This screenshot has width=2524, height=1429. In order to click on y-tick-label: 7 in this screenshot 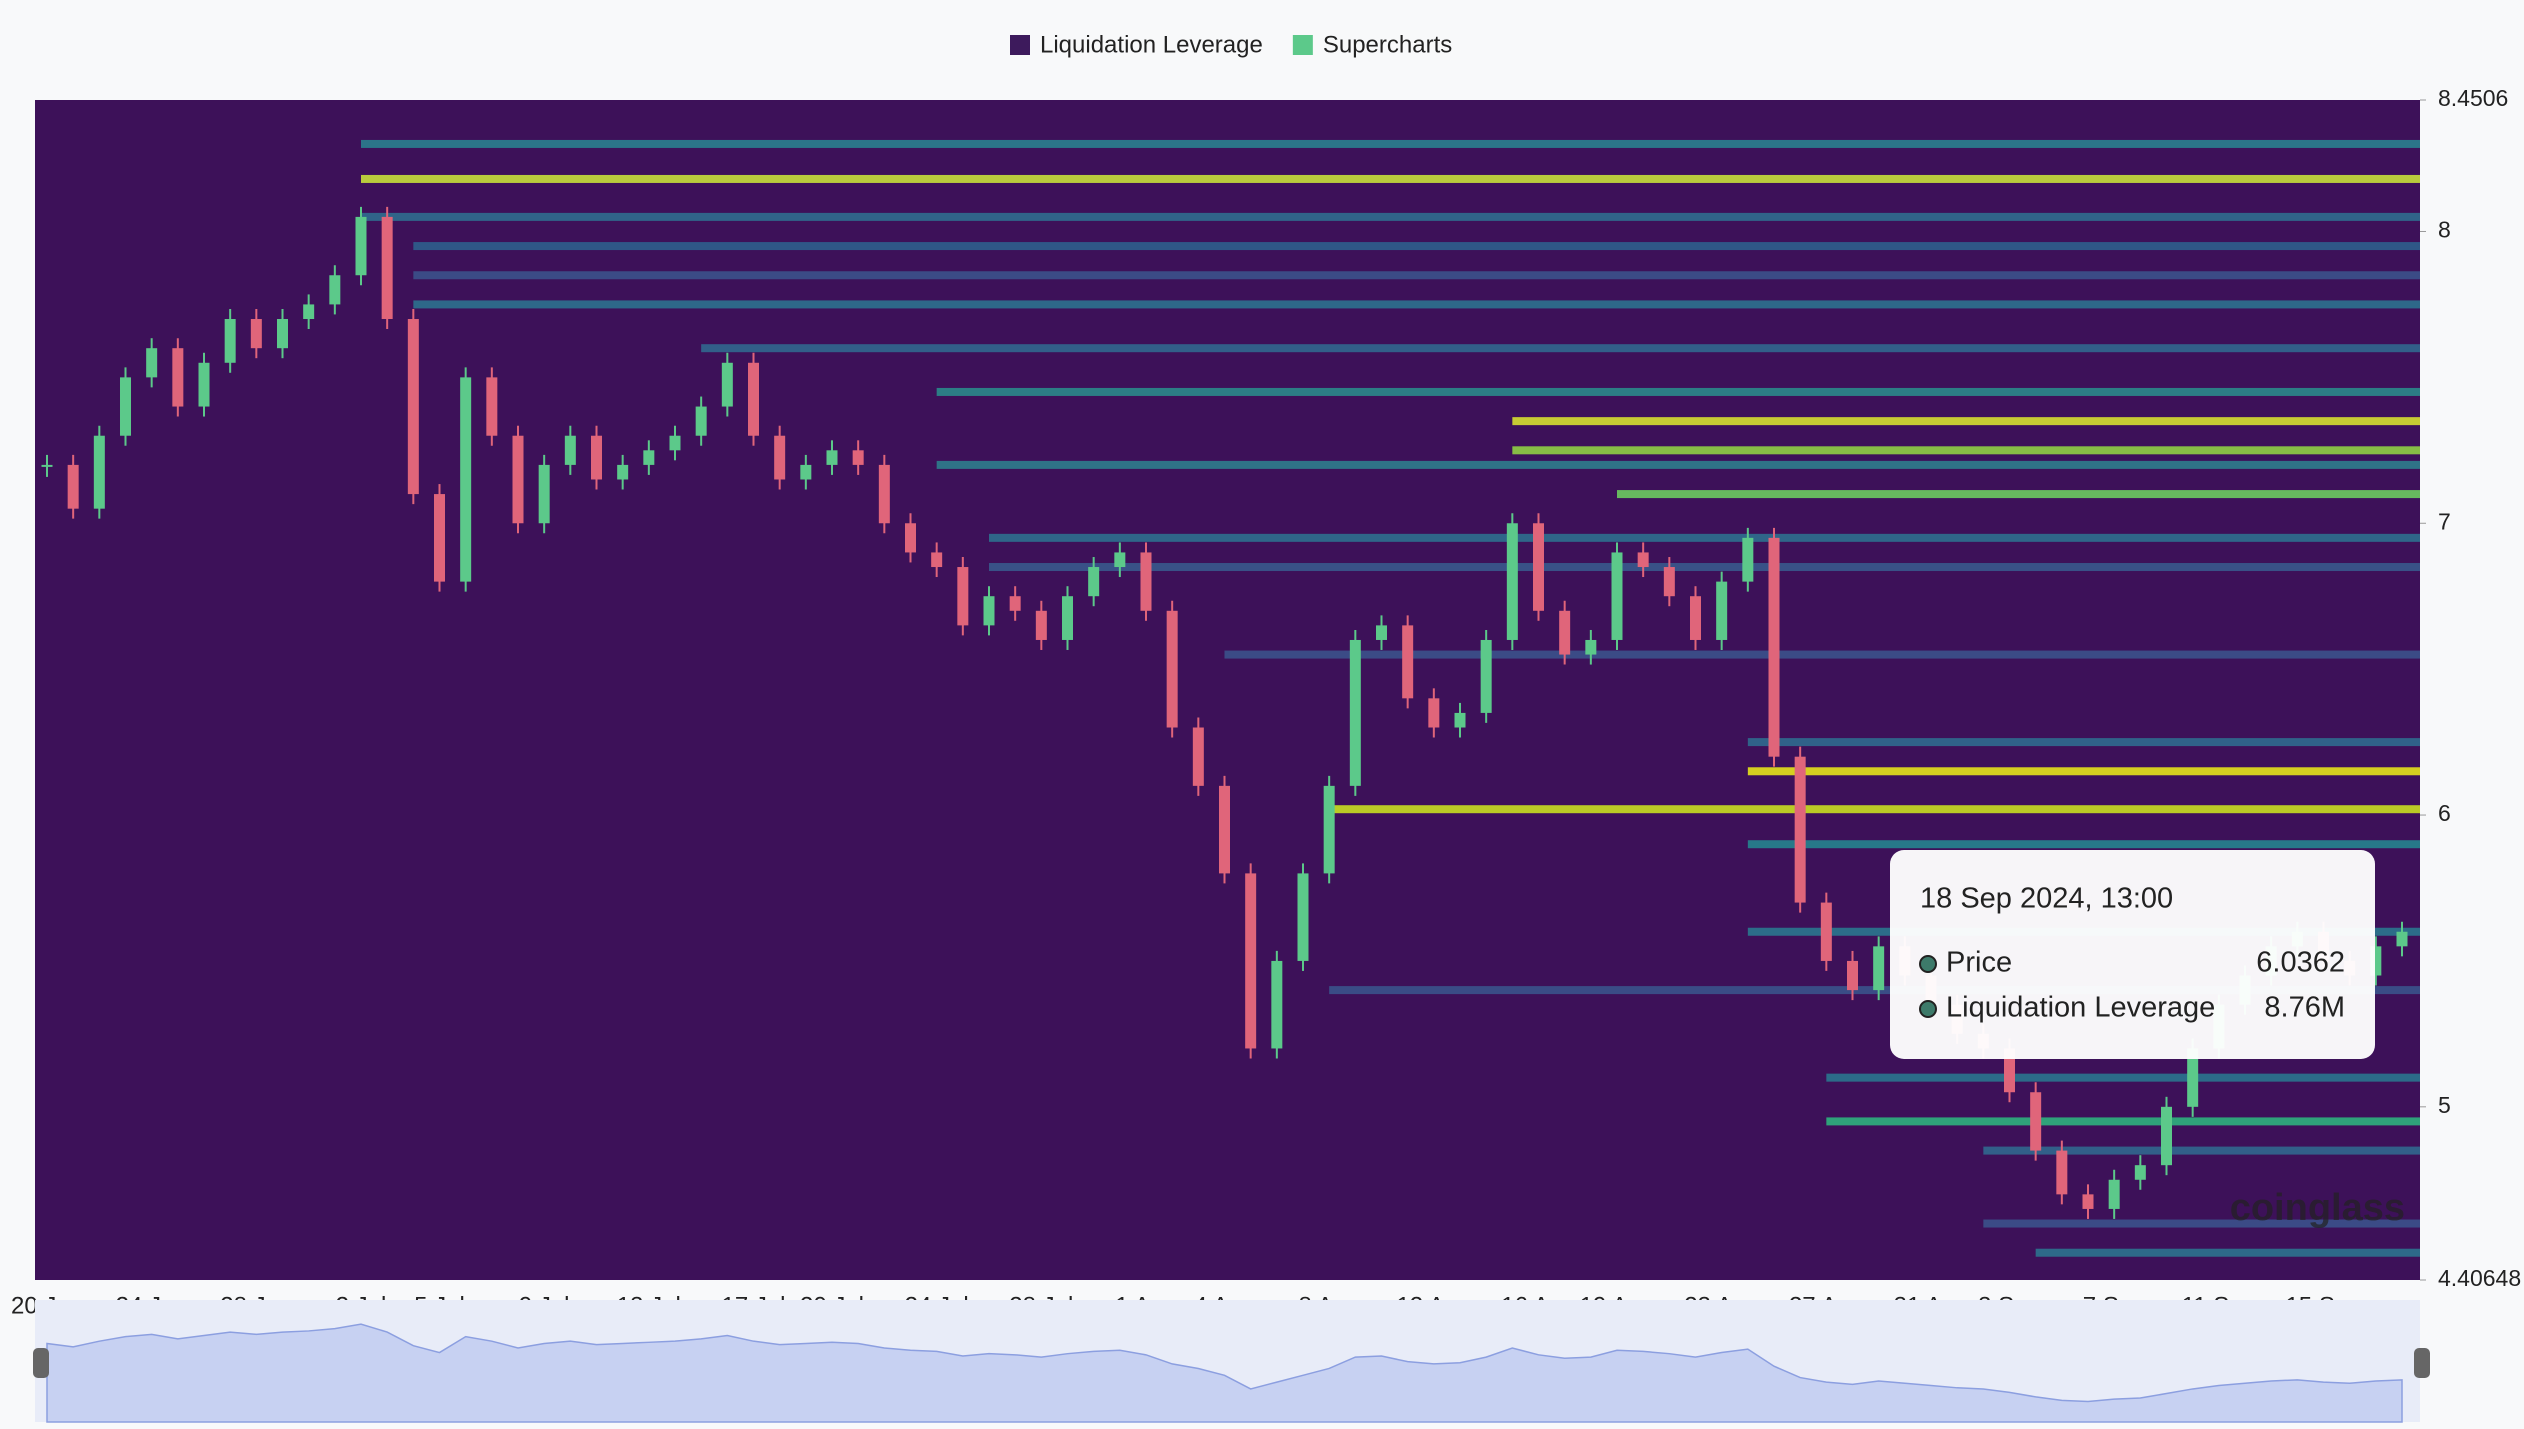, I will do `click(2444, 521)`.